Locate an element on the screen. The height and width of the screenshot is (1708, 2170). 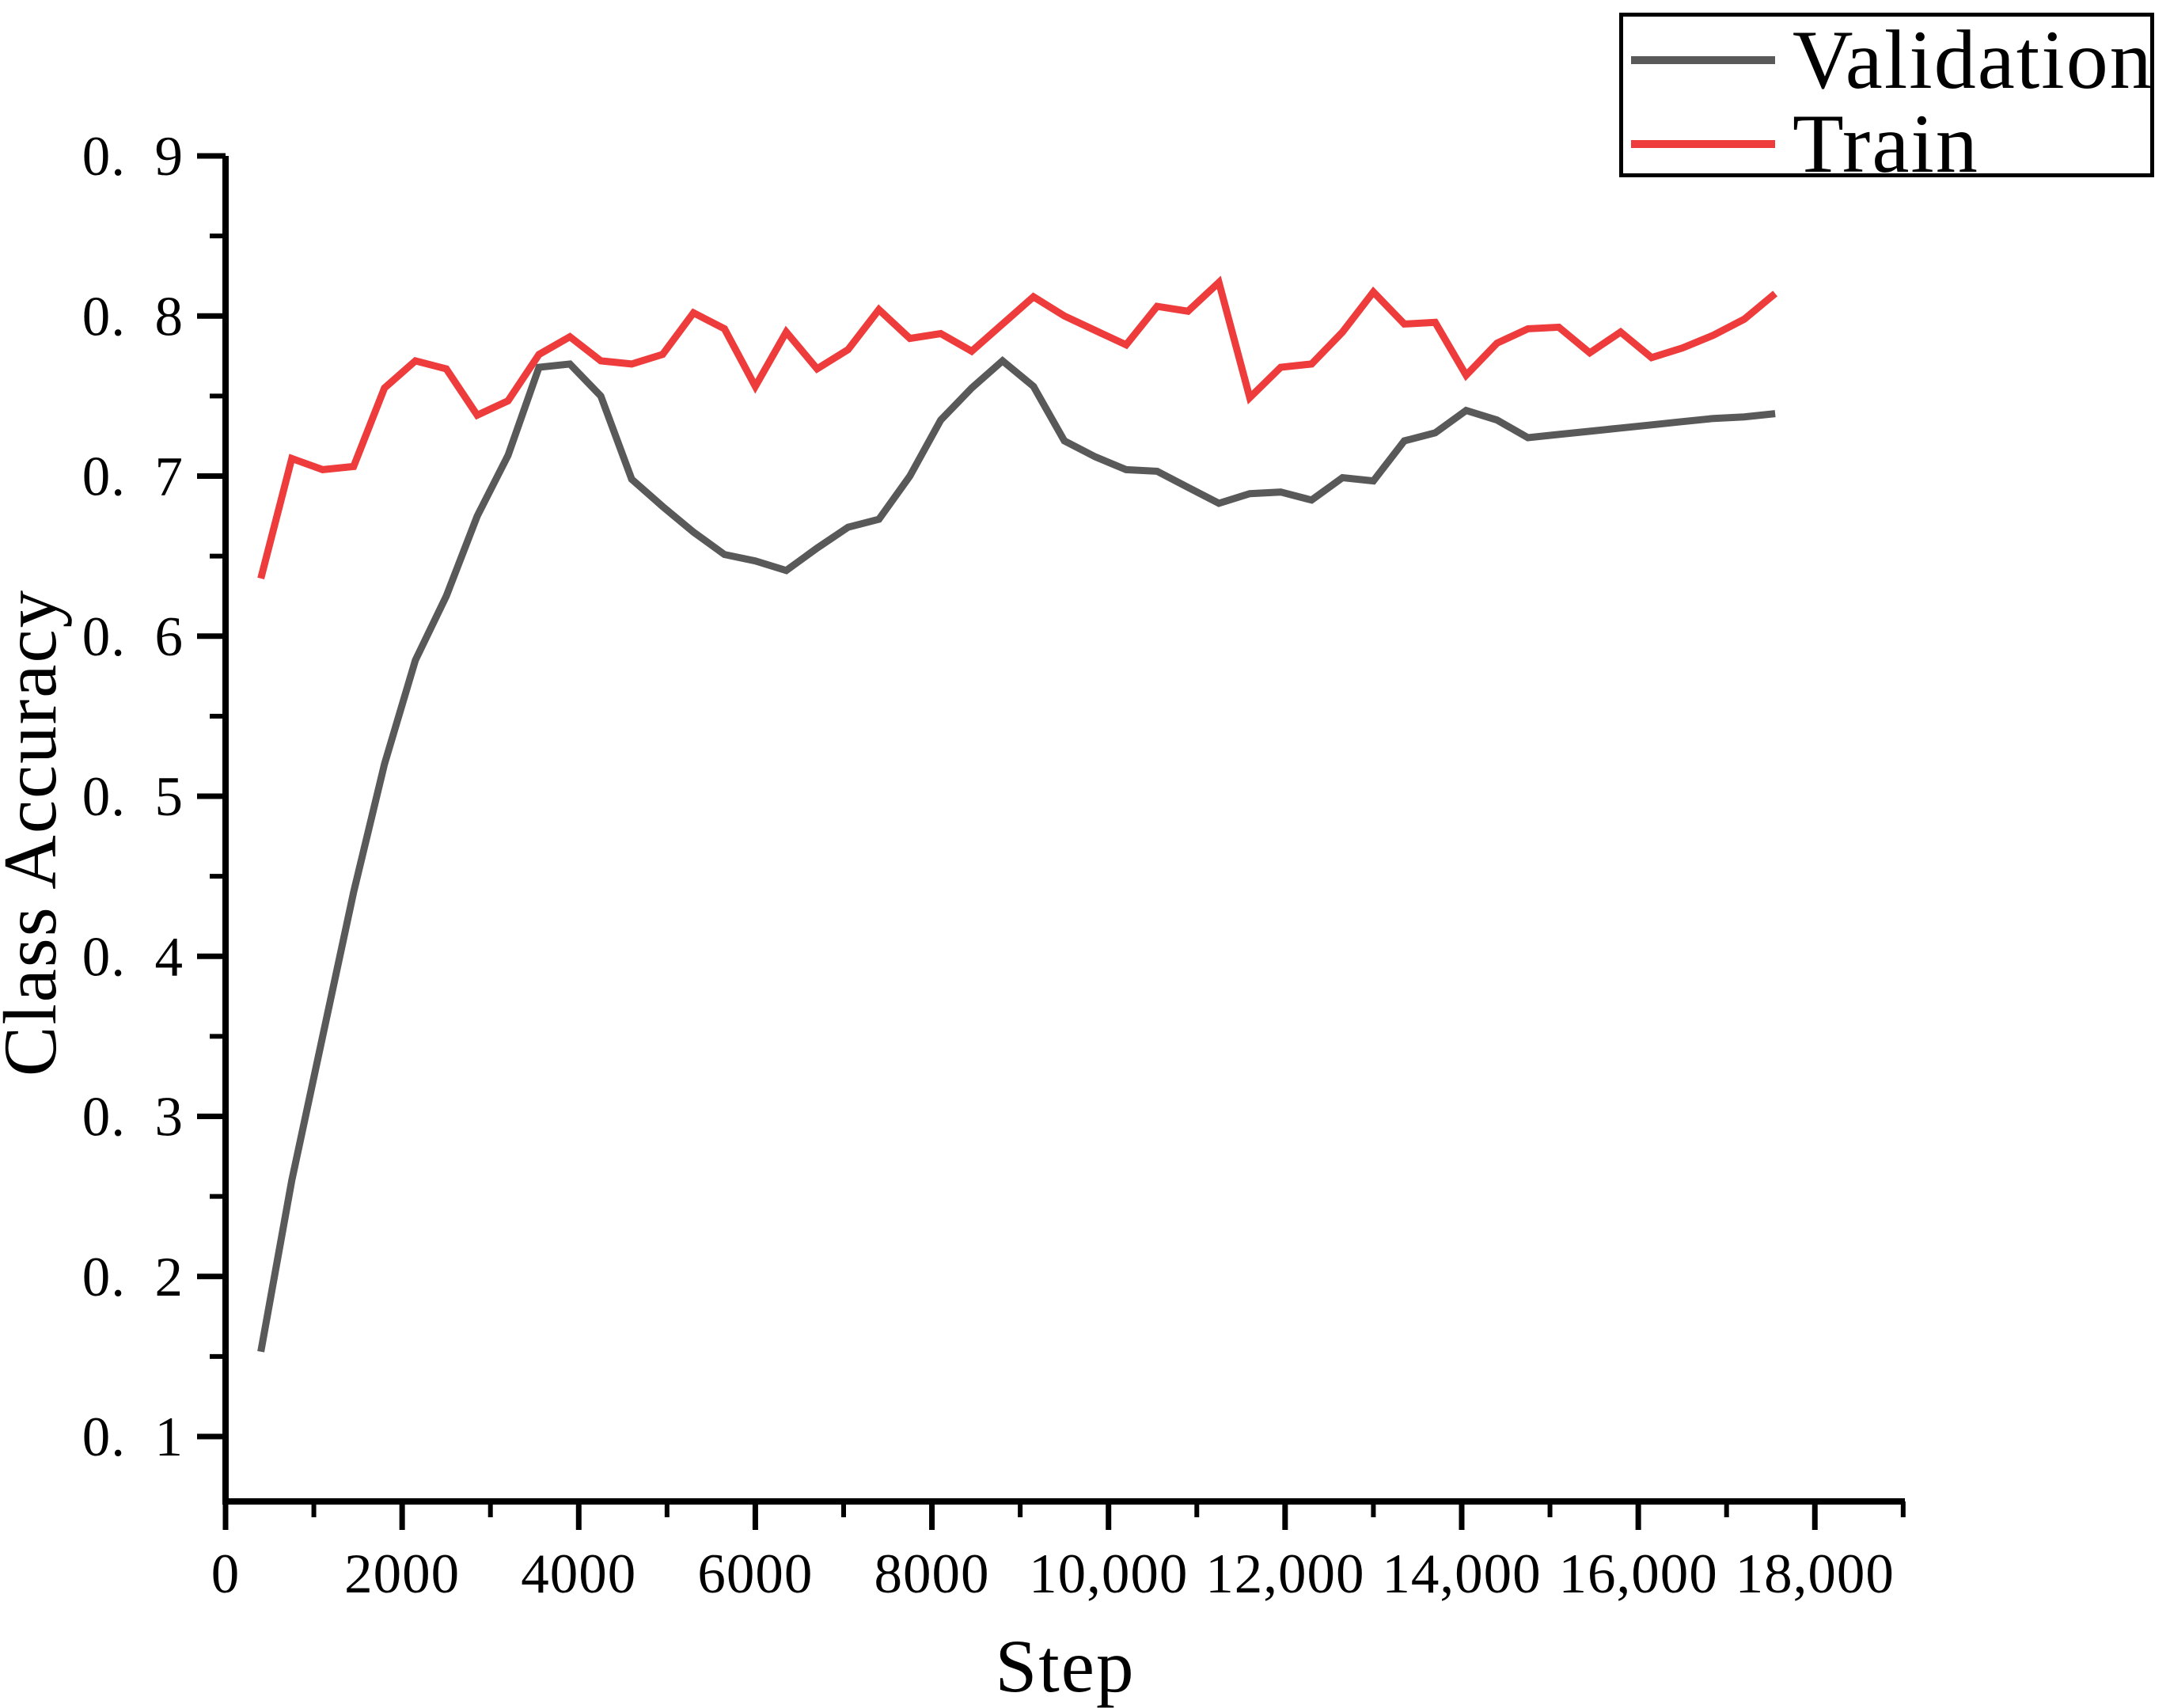
y-axis-title: Class Accuracy is located at coordinates (36, 832).